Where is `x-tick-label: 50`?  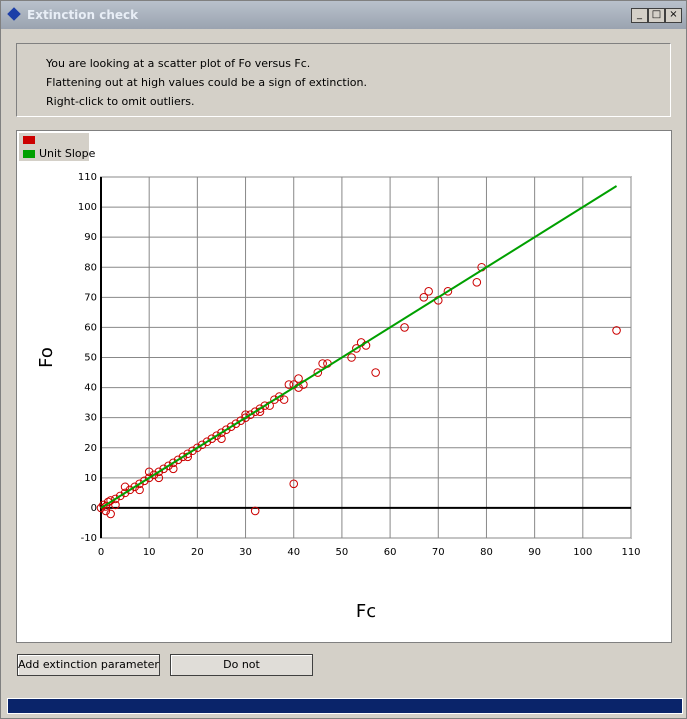 x-tick-label: 50 is located at coordinates (342, 552).